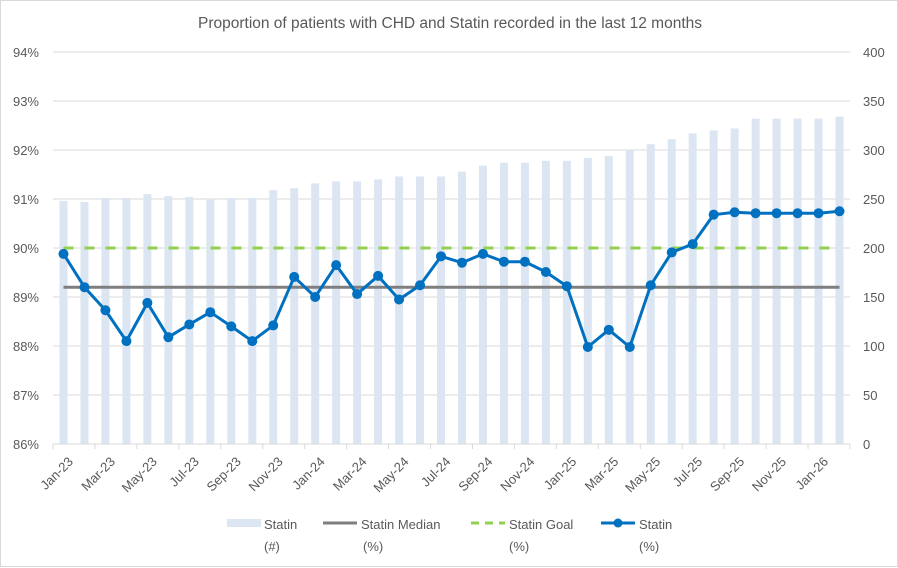 The width and height of the screenshot is (898, 568). Describe the element at coordinates (26, 346) in the screenshot. I see `y-left-tick-label: 88%` at that location.